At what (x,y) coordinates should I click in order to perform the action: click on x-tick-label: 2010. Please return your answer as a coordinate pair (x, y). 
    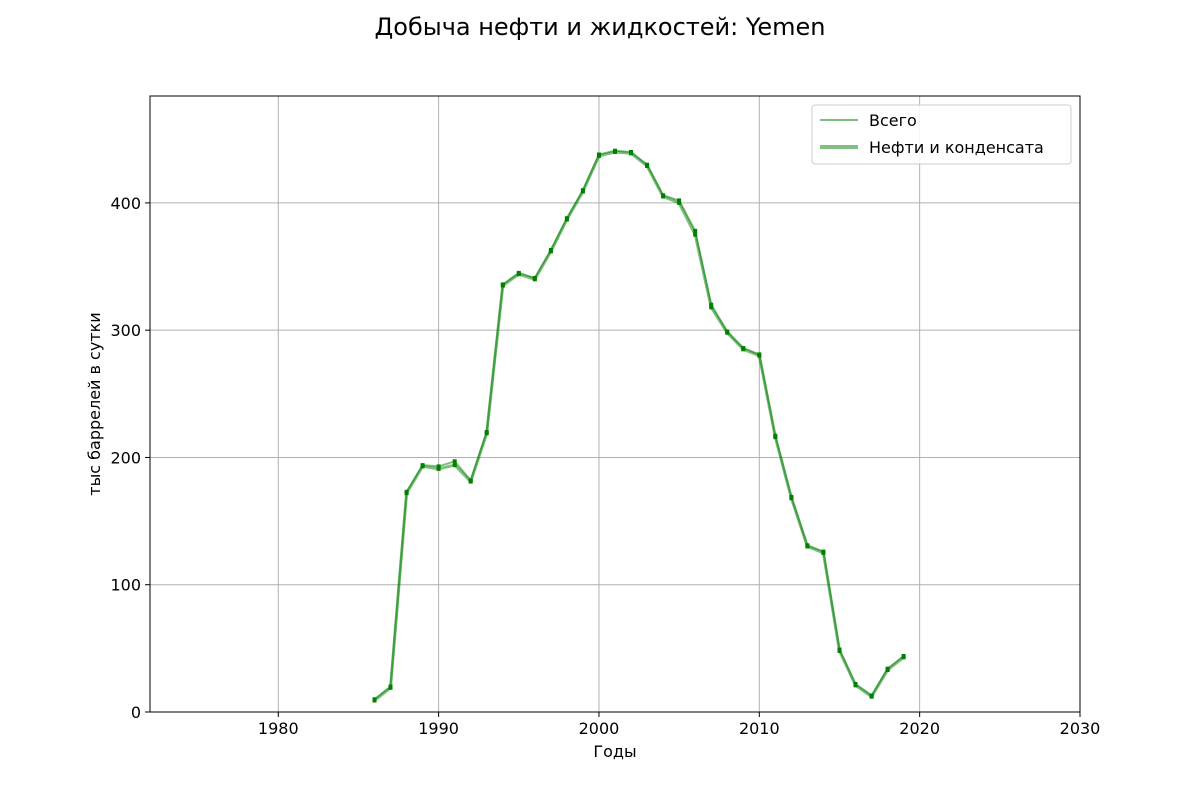
    Looking at the image, I should click on (759, 728).